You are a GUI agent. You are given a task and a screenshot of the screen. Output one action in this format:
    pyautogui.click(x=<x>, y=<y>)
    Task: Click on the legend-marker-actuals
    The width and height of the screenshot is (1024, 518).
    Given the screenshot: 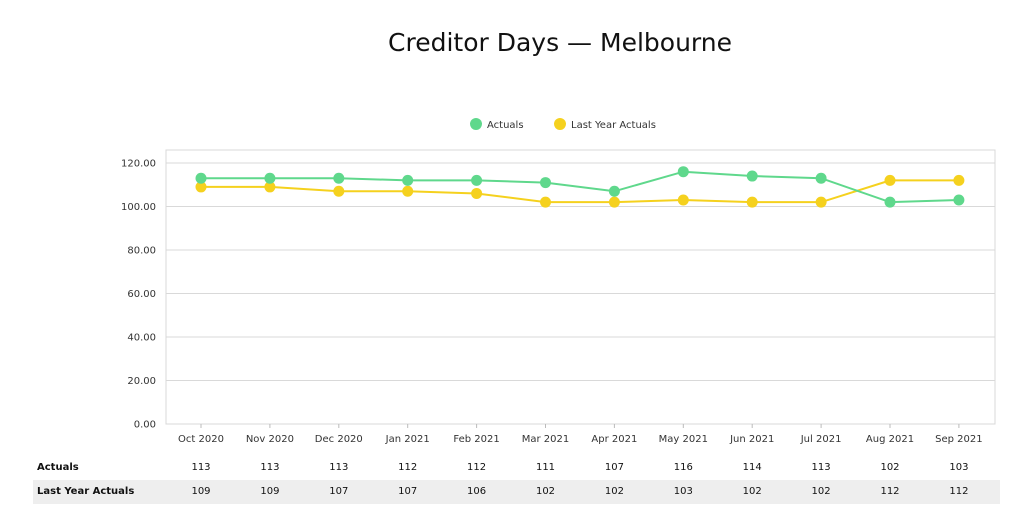 What is the action you would take?
    pyautogui.click(x=476, y=124)
    